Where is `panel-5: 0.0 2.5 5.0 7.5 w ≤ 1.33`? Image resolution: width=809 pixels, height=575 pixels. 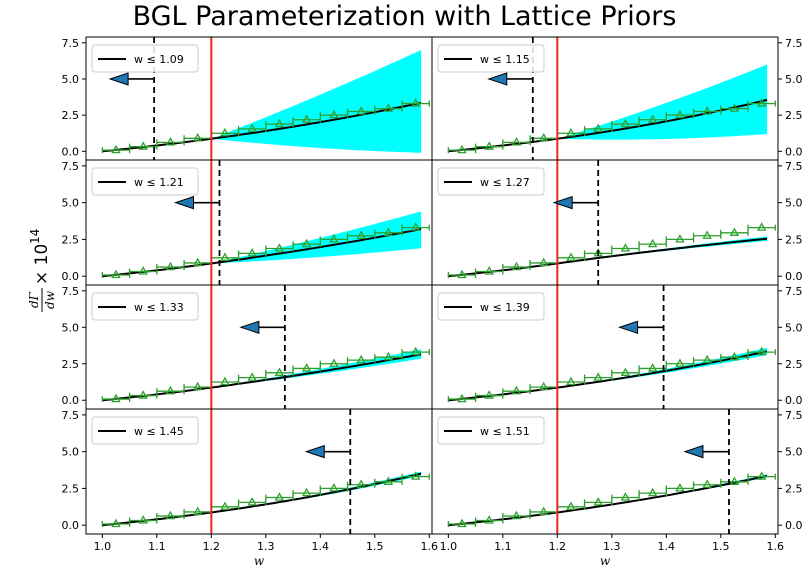 panel-5: 0.0 2.5 5.0 7.5 w ≤ 1.33 is located at coordinates (247, 347).